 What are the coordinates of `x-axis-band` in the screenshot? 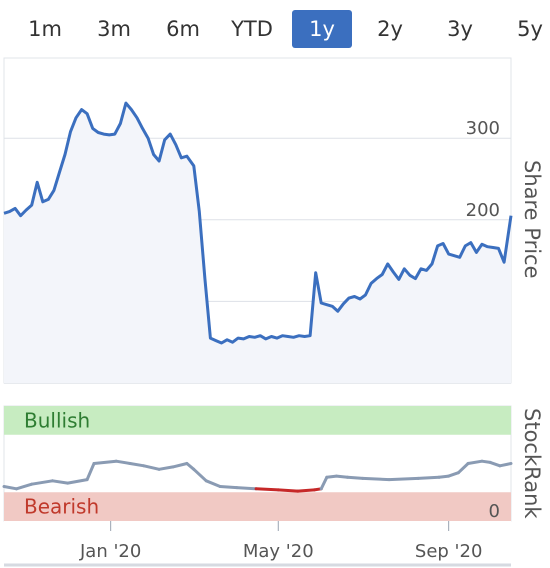 It's located at (257, 544).